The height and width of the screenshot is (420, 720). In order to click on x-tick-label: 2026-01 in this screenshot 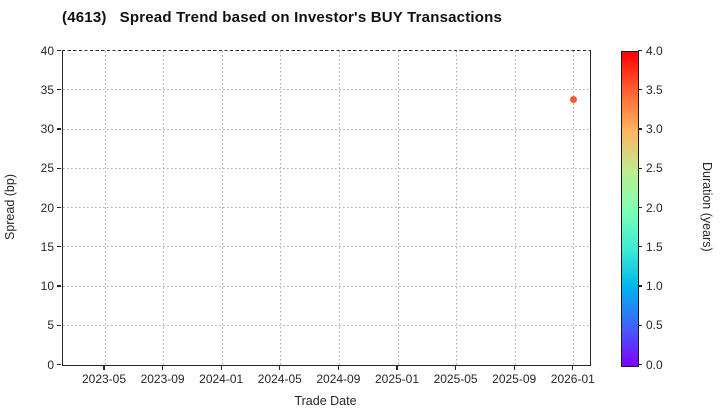, I will do `click(572, 379)`.